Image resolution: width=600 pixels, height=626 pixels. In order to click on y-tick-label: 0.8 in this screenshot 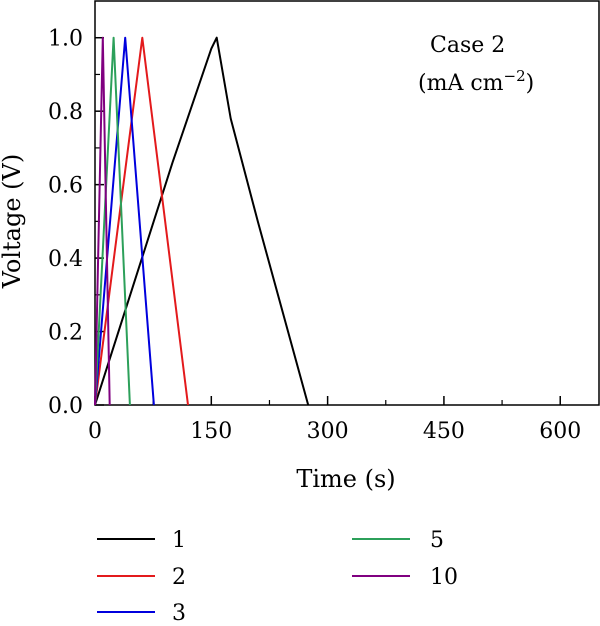, I will do `click(65, 112)`.